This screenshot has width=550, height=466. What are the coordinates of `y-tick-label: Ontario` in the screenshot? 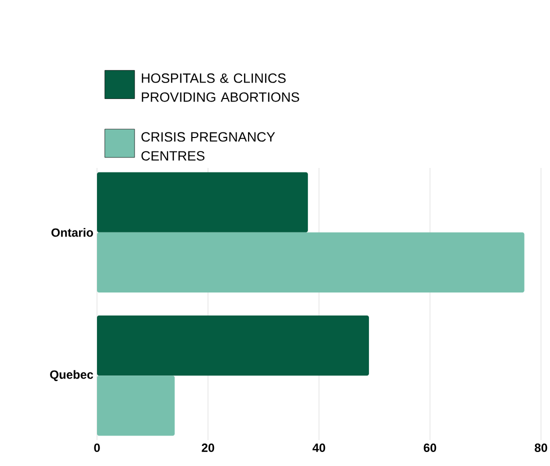 It's located at (72, 232).